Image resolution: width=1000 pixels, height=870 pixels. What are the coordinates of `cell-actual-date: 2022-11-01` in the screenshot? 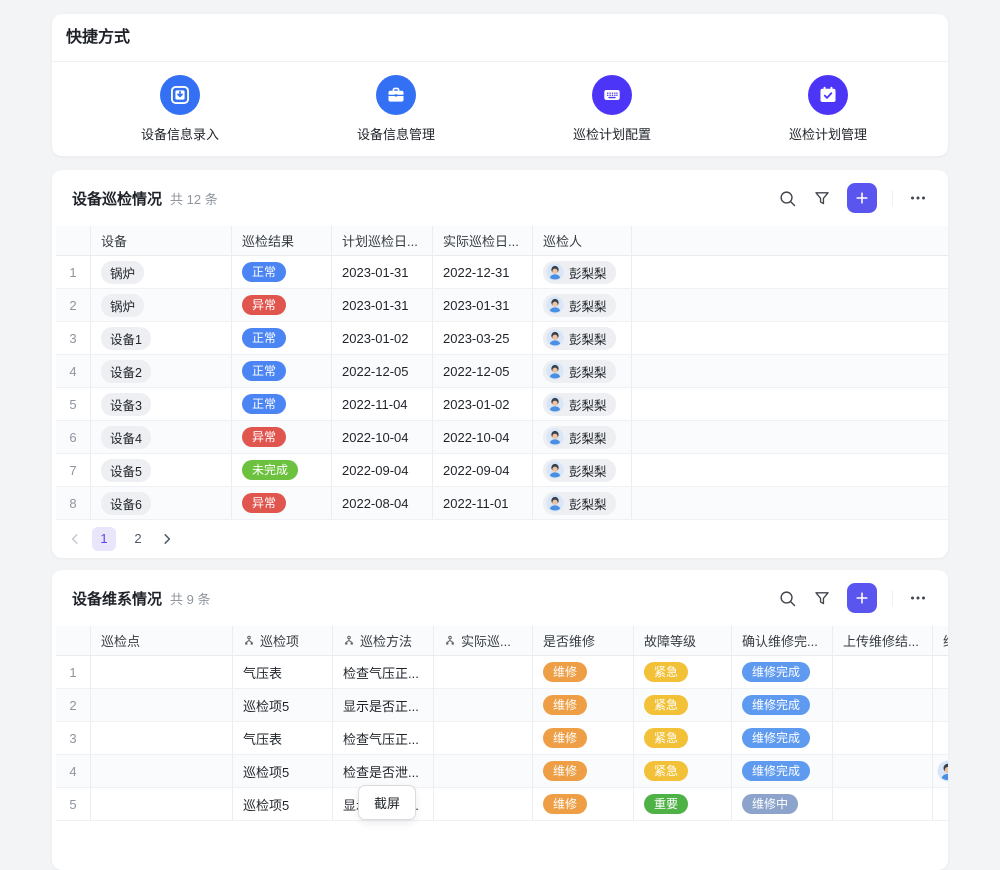 It's located at (483, 503).